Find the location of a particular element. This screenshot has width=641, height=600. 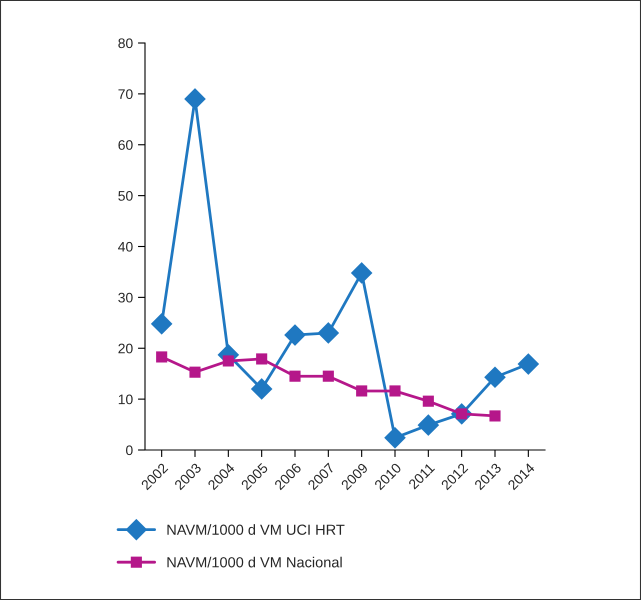

y-tick-label: 70 is located at coordinates (125, 94).